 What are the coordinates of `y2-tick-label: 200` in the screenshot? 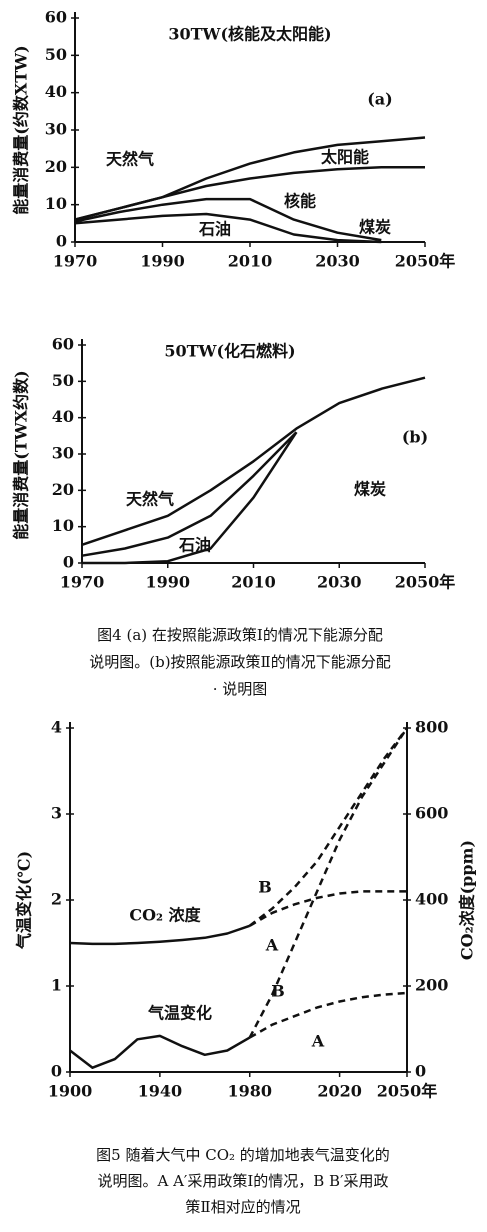 It's located at (431, 985).